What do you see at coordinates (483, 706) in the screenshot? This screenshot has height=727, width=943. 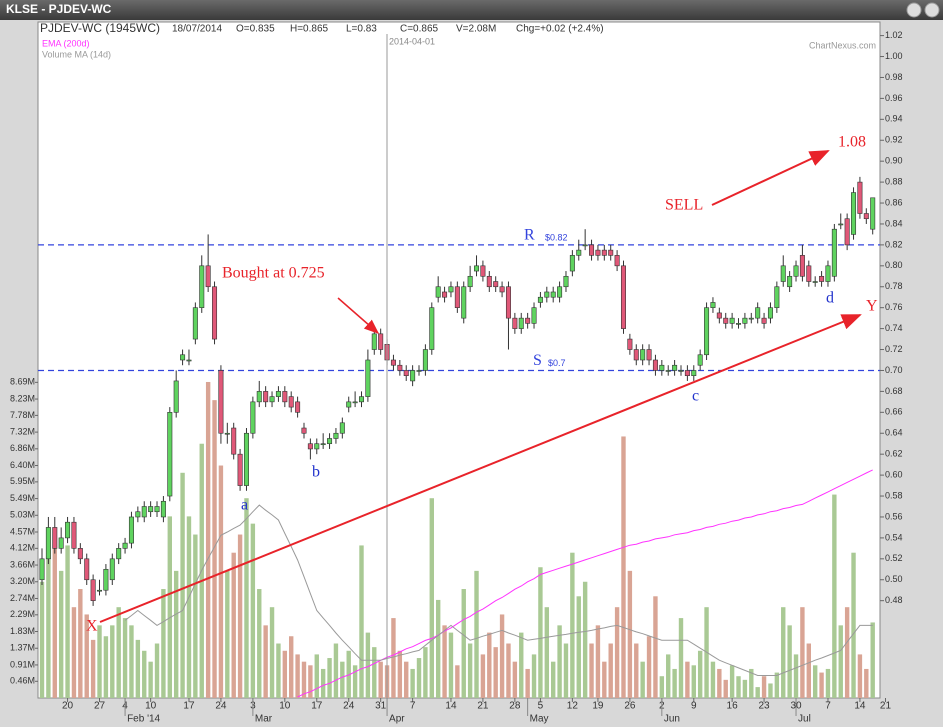 I see `x-tick-label: 21` at bounding box center [483, 706].